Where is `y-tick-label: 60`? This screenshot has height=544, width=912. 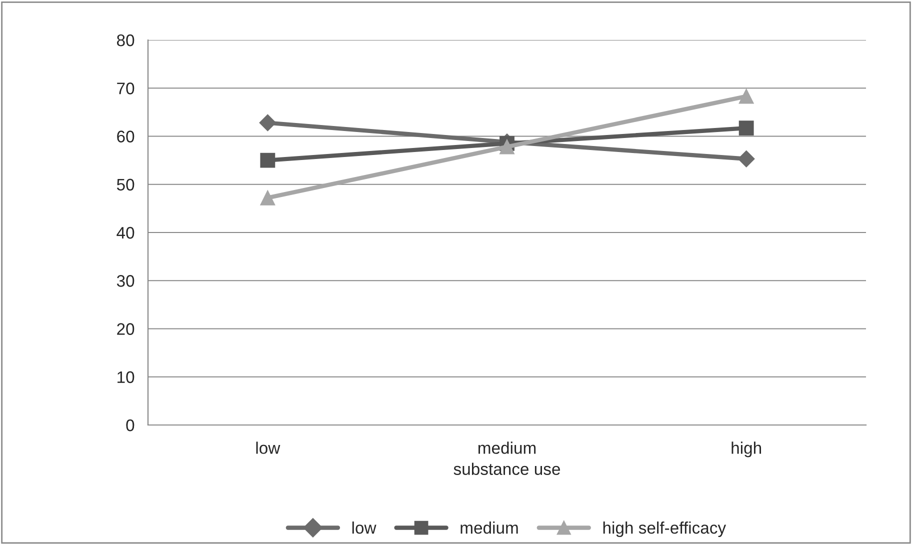 y-tick-label: 60 is located at coordinates (125, 136).